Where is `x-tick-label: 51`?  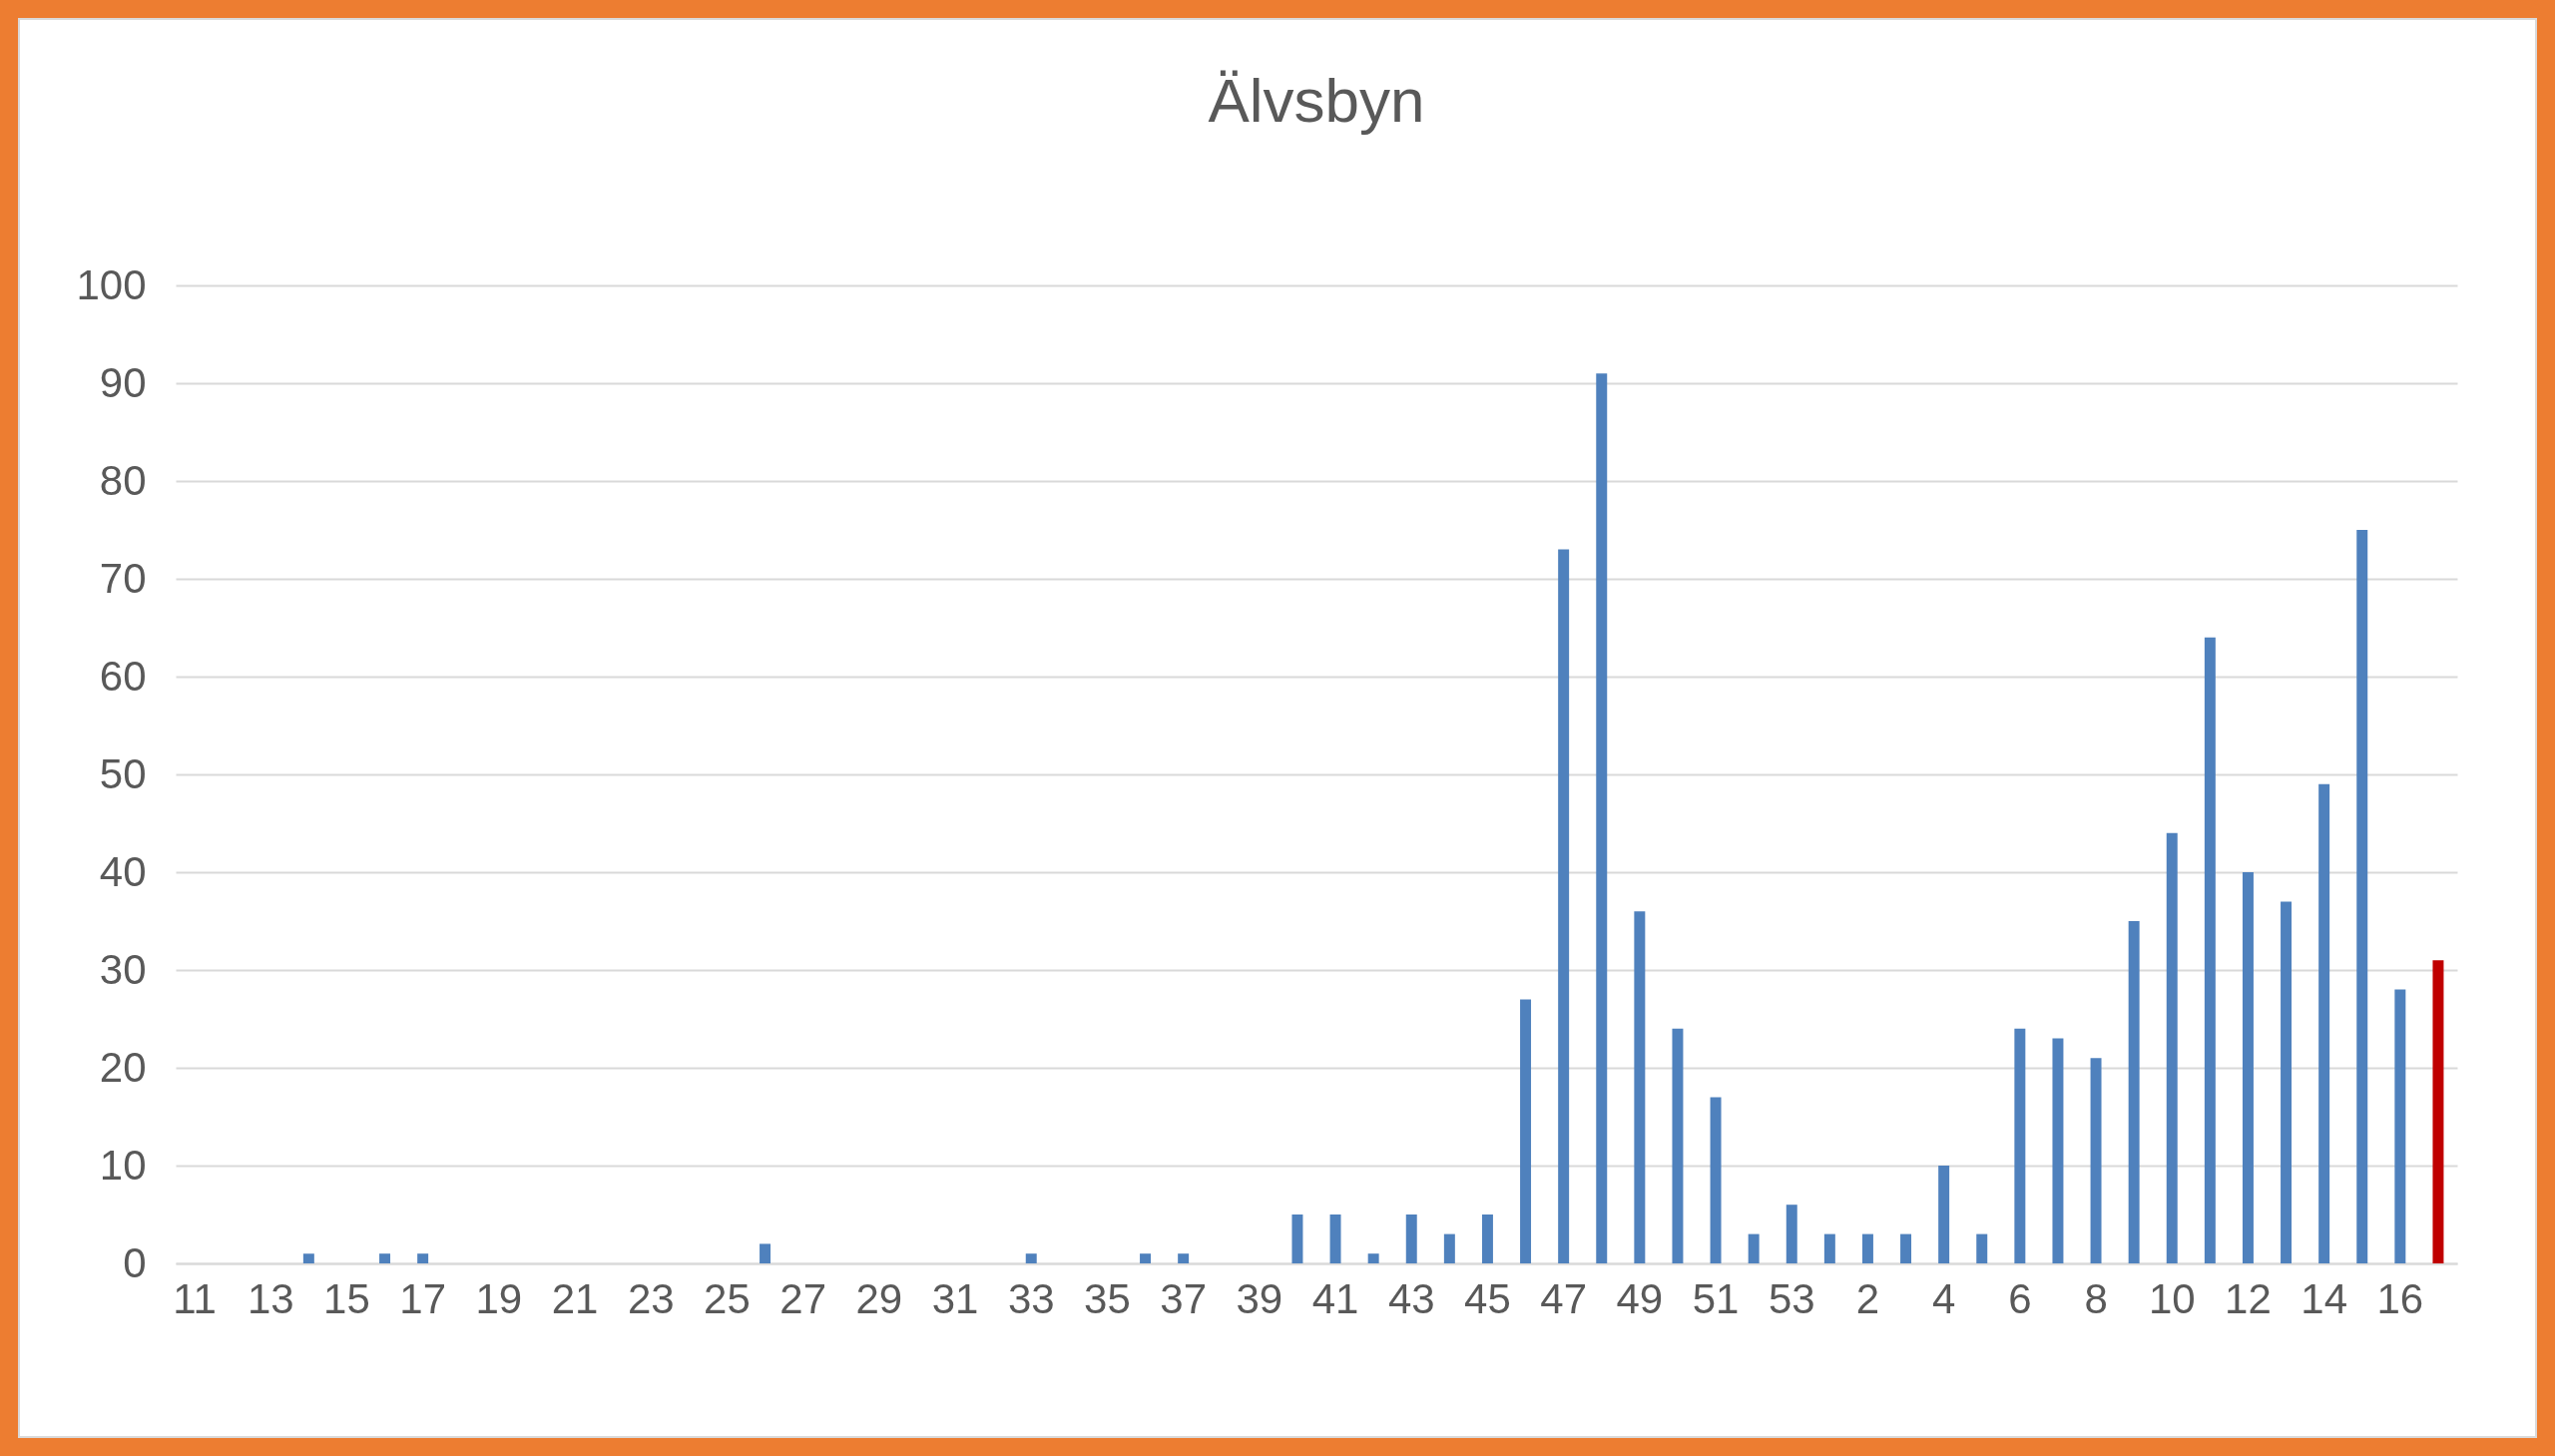
x-tick-label: 51 is located at coordinates (1716, 1298).